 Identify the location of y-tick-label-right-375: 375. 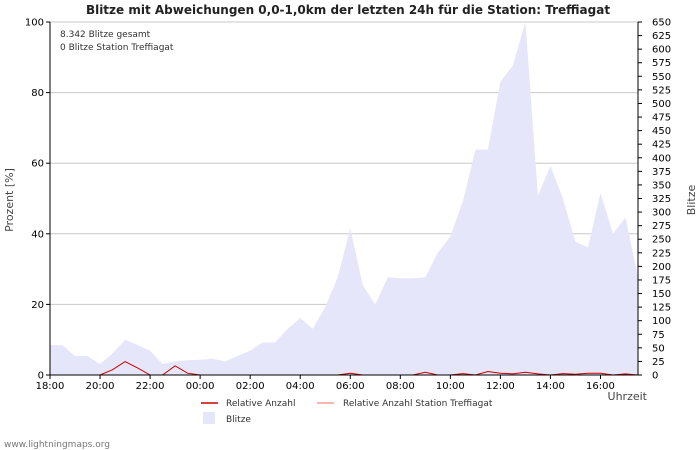
(661, 172).